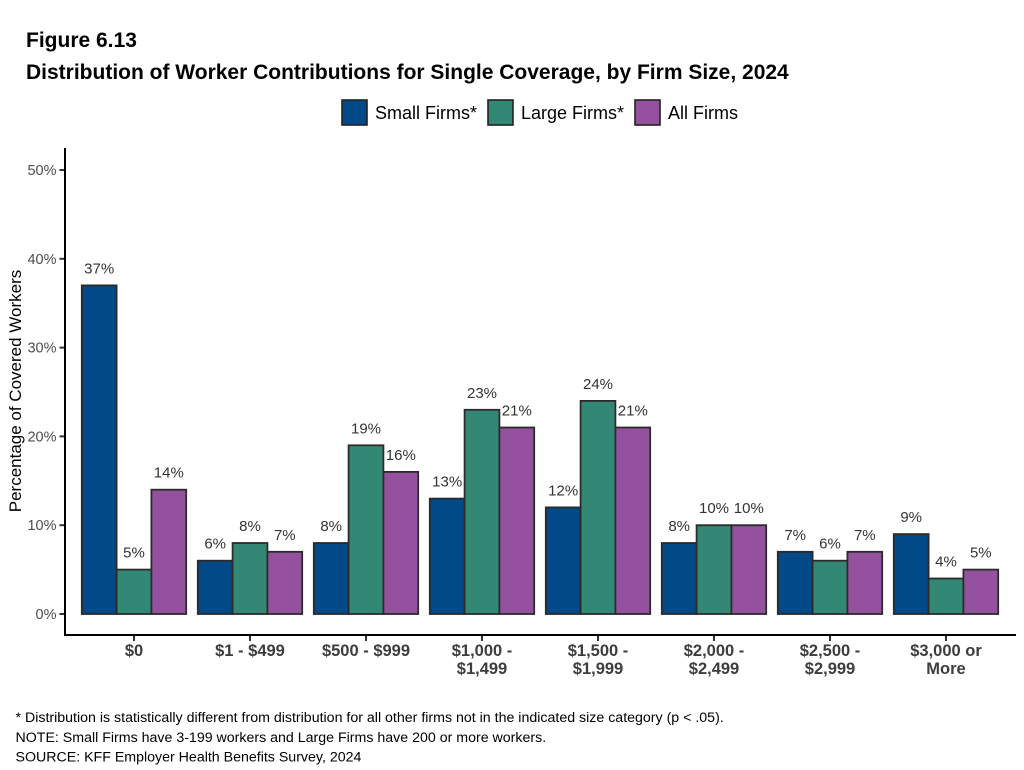 The height and width of the screenshot is (770, 1024). What do you see at coordinates (41, 349) in the screenshot?
I see `svg-text: 30%` at bounding box center [41, 349].